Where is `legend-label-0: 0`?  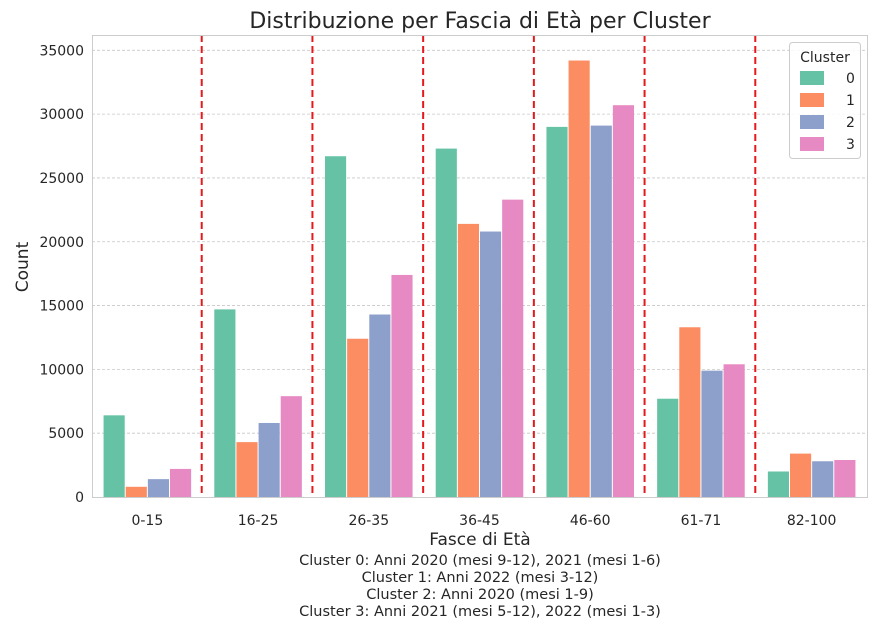 legend-label-0: 0 is located at coordinates (850, 79).